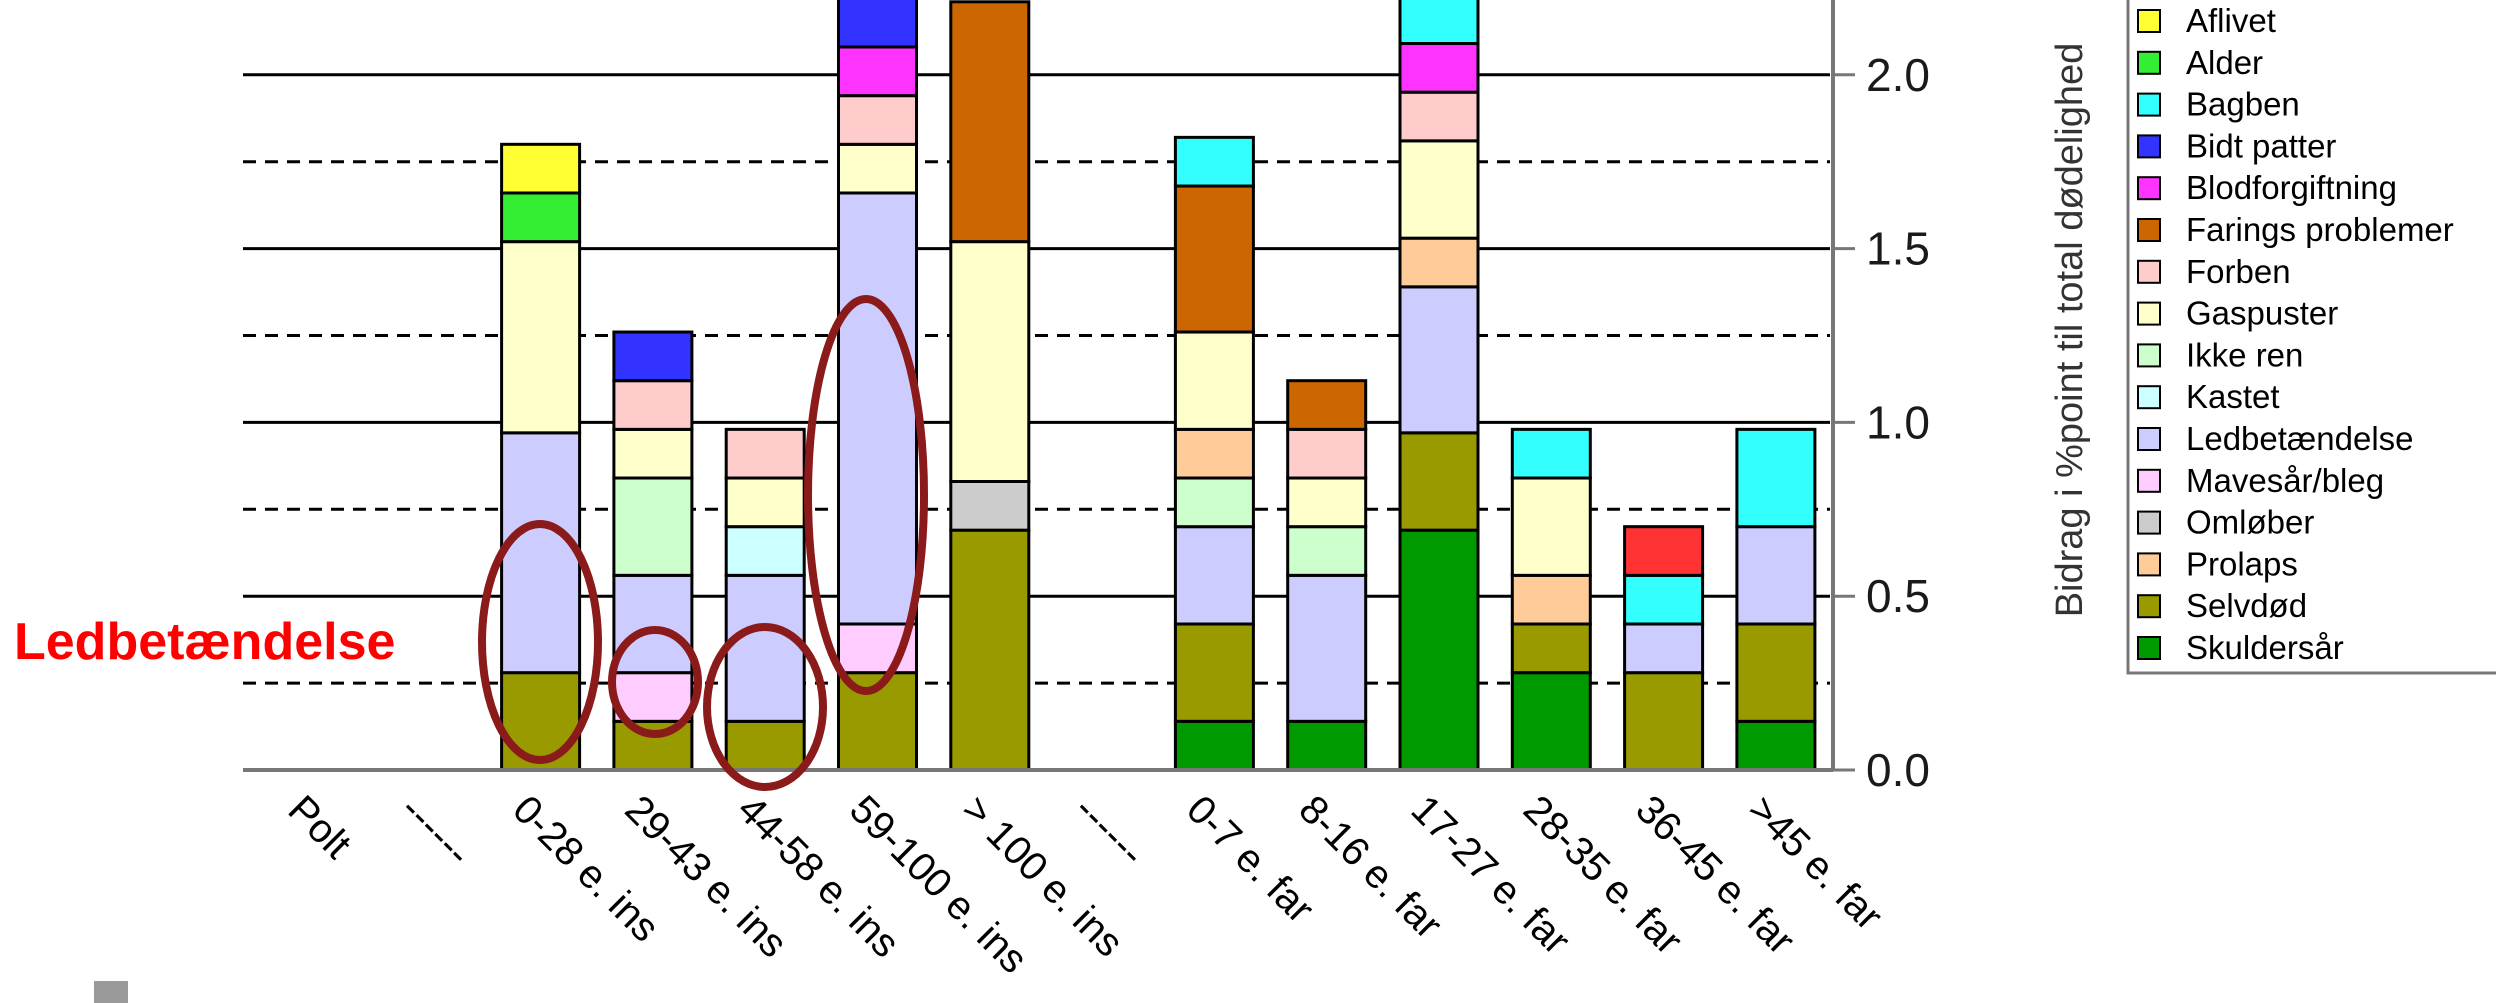  What do you see at coordinates (2149, 271) in the screenshot?
I see `legend-swatch-forben` at bounding box center [2149, 271].